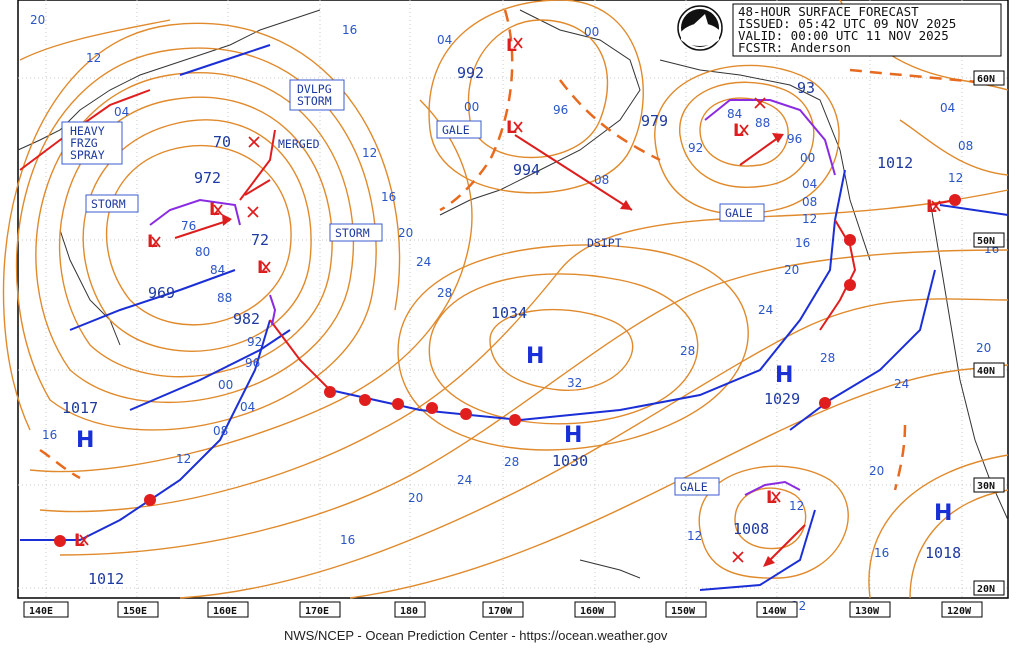  I want to click on svg-text: FRZG, so click(84, 143).